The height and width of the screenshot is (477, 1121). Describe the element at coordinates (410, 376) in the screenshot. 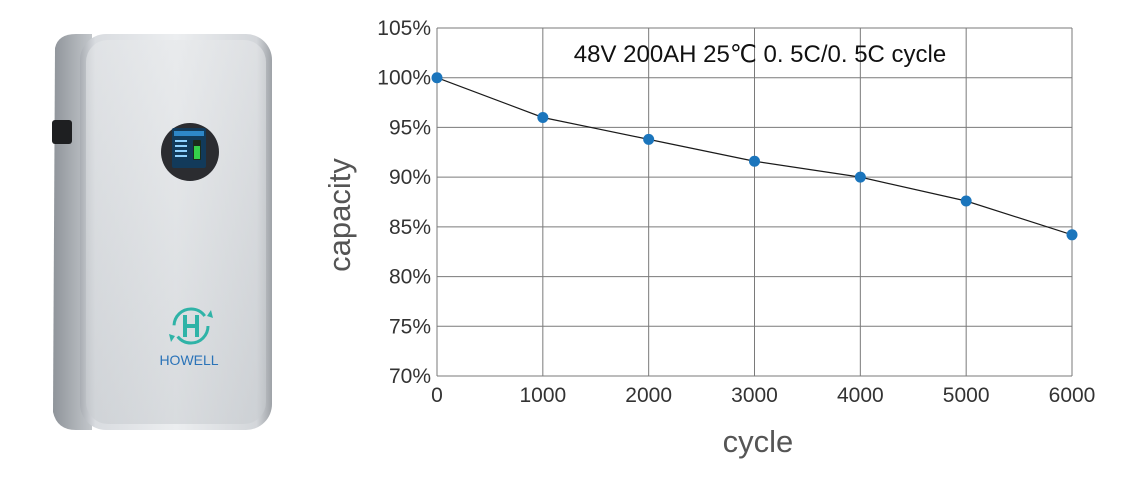

I see `y-tick-label: 70%` at that location.